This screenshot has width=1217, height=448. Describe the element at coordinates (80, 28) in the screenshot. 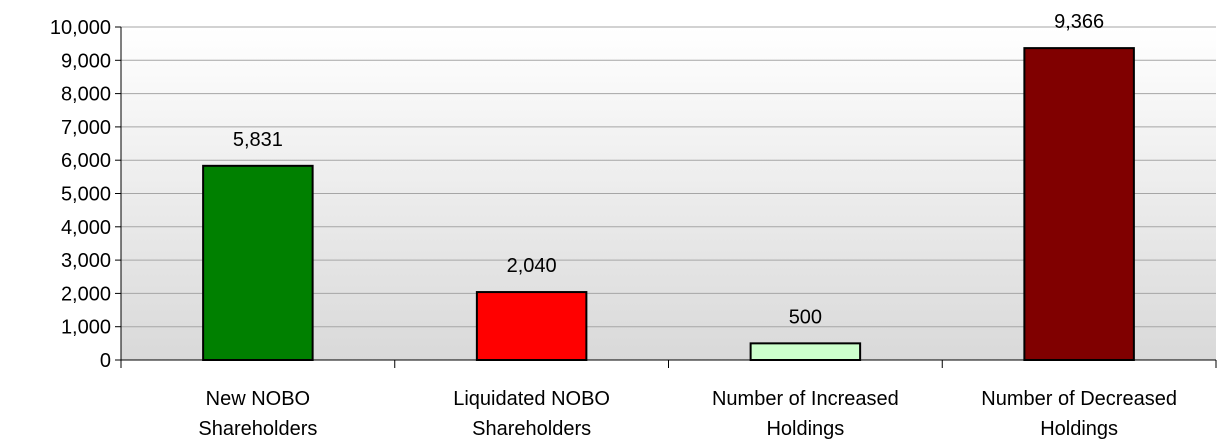

I see `y-tick-label: 10,000` at that location.